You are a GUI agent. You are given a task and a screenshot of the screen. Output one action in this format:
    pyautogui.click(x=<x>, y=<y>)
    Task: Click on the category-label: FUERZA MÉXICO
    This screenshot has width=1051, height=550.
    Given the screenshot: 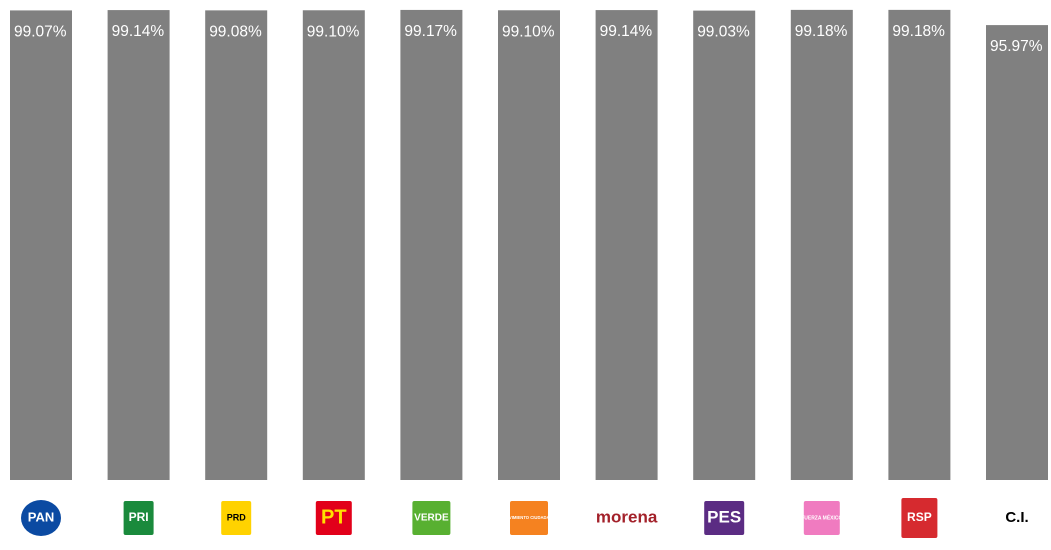 What is the action you would take?
    pyautogui.click(x=821, y=517)
    